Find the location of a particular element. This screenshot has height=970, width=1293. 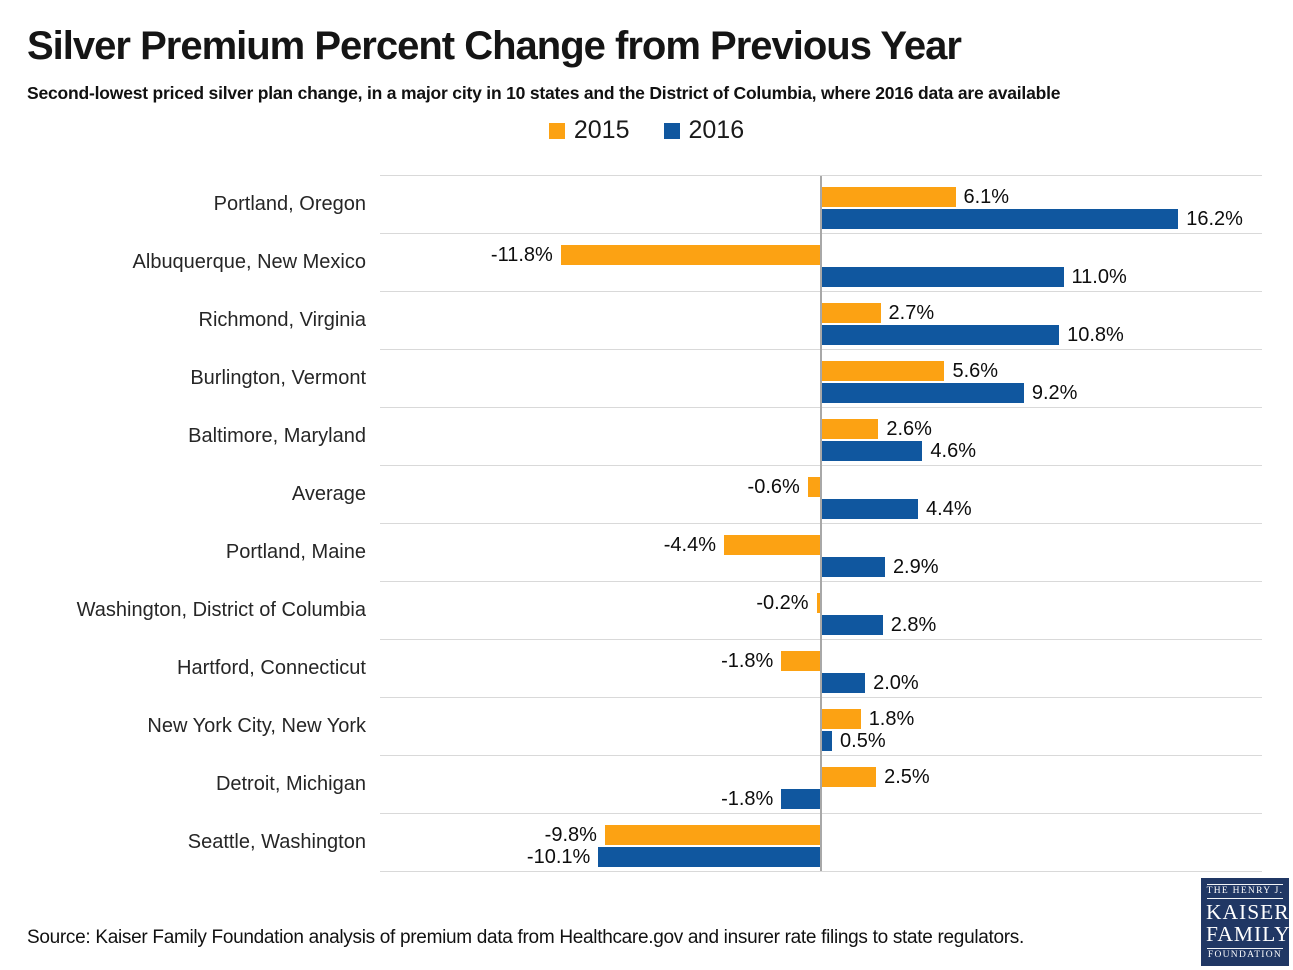

plot-row: -0.6% 4.4% is located at coordinates (821, 495).